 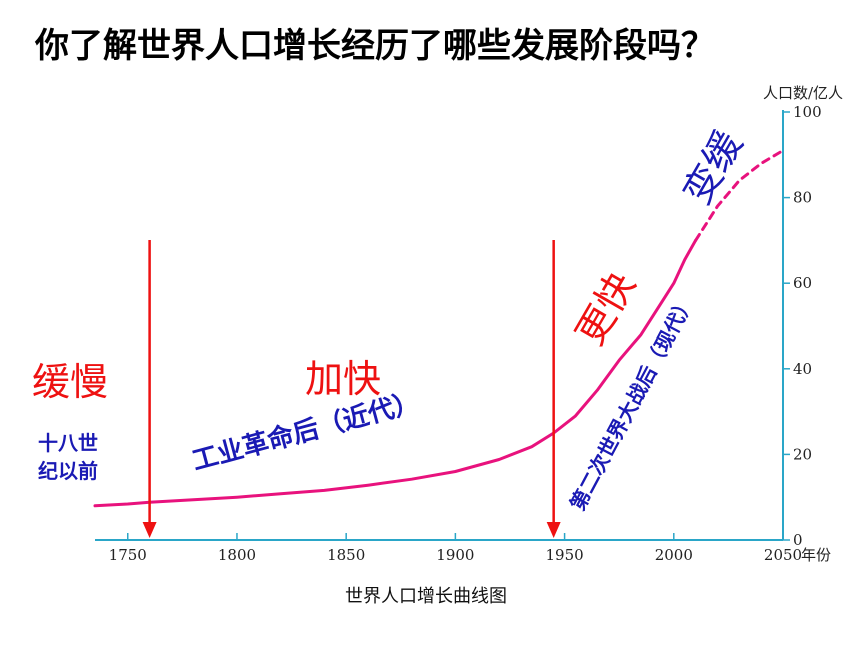 I want to click on x-tick-label: 1800, so click(x=237, y=555).